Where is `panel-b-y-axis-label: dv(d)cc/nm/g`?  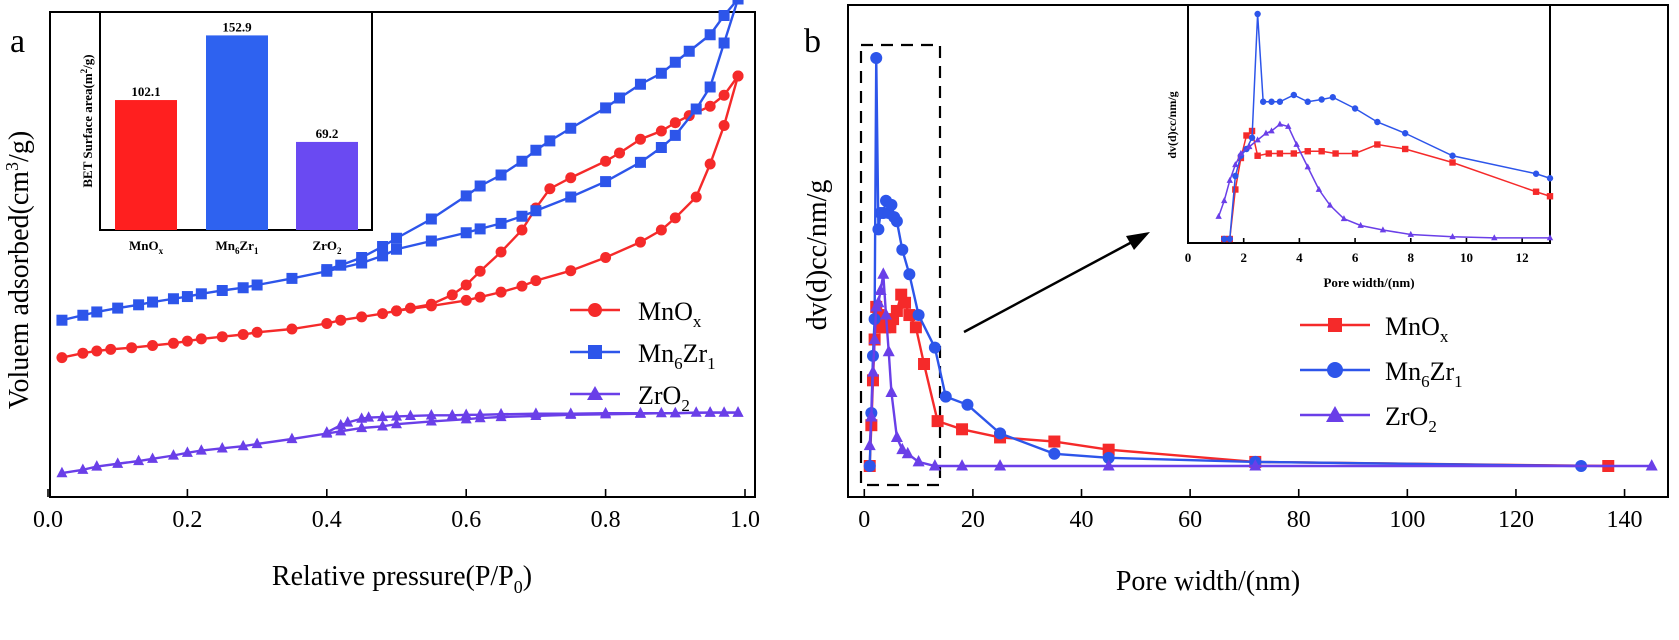 panel-b-y-axis-label: dv(d)cc/nm/g is located at coordinates (817, 255).